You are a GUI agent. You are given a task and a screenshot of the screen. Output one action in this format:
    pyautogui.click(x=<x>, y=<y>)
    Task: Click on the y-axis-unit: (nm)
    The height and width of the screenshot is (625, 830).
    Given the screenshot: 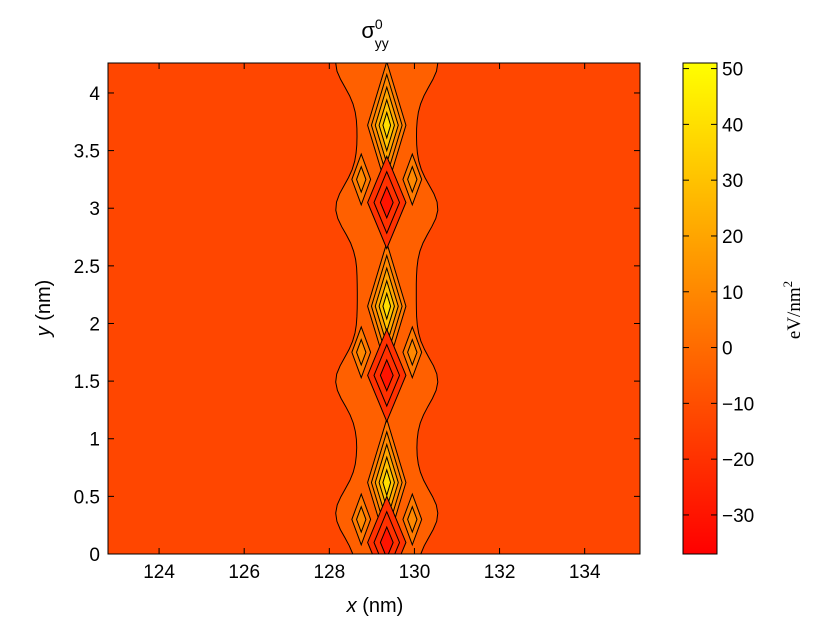 What is the action you would take?
    pyautogui.click(x=44, y=303)
    